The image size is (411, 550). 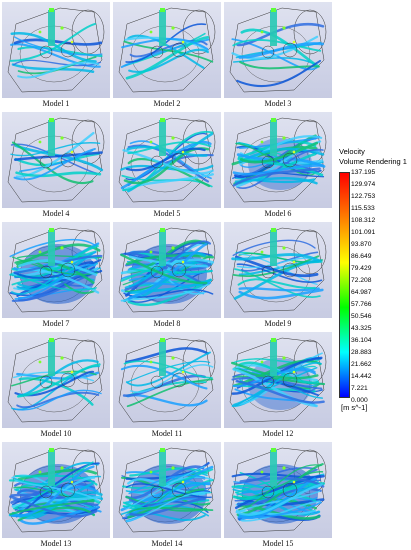 What do you see at coordinates (361, 280) in the screenshot?
I see `legend-tick-label: 72.208` at bounding box center [361, 280].